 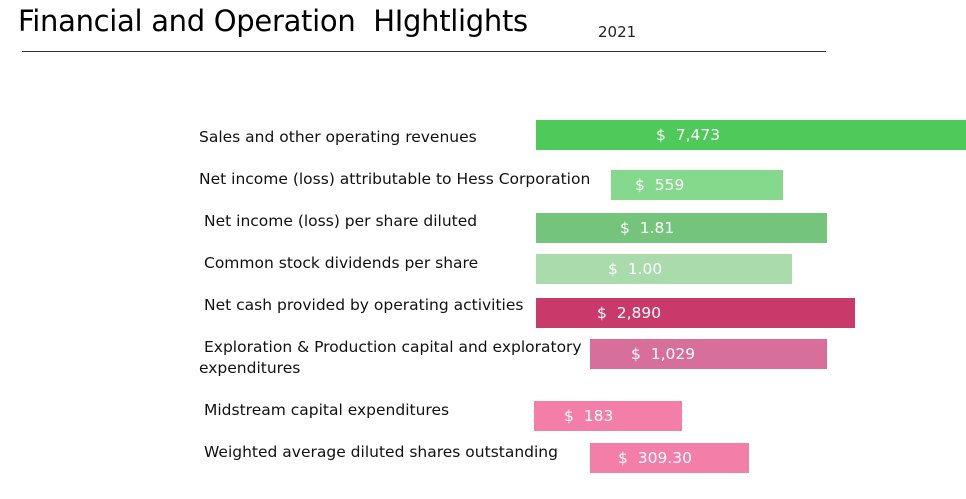 What do you see at coordinates (341, 263) in the screenshot?
I see `category-label: Common stock dividends per share` at bounding box center [341, 263].